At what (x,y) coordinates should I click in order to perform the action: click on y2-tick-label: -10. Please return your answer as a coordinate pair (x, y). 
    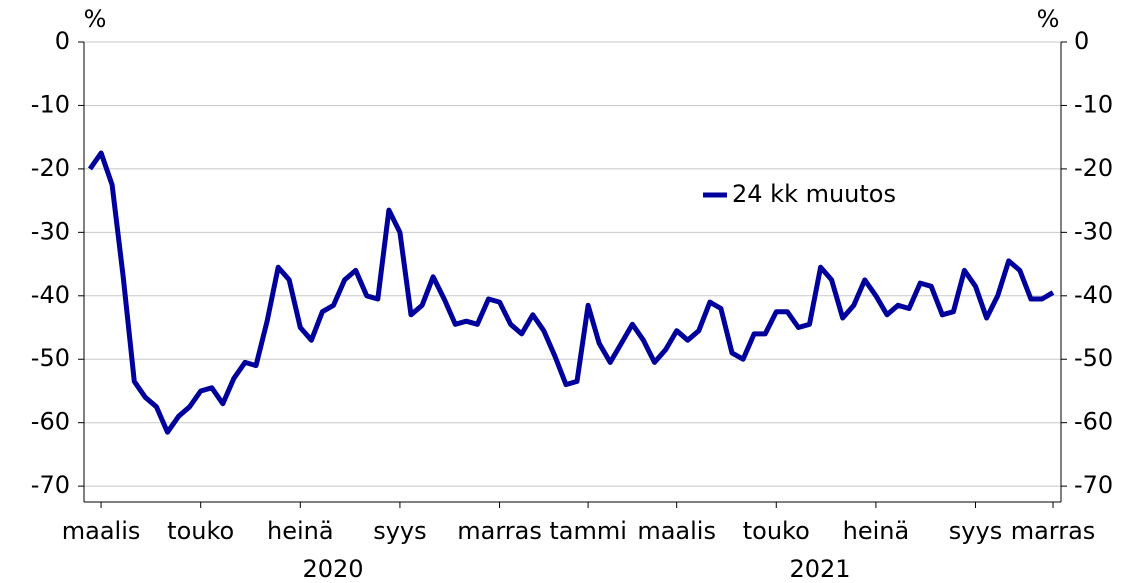
    Looking at the image, I should click on (1093, 104).